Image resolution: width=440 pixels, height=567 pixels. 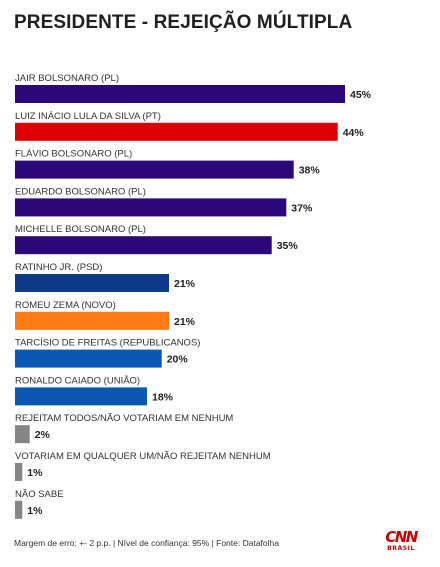 What do you see at coordinates (310, 171) in the screenshot?
I see `value-label: 38%` at bounding box center [310, 171].